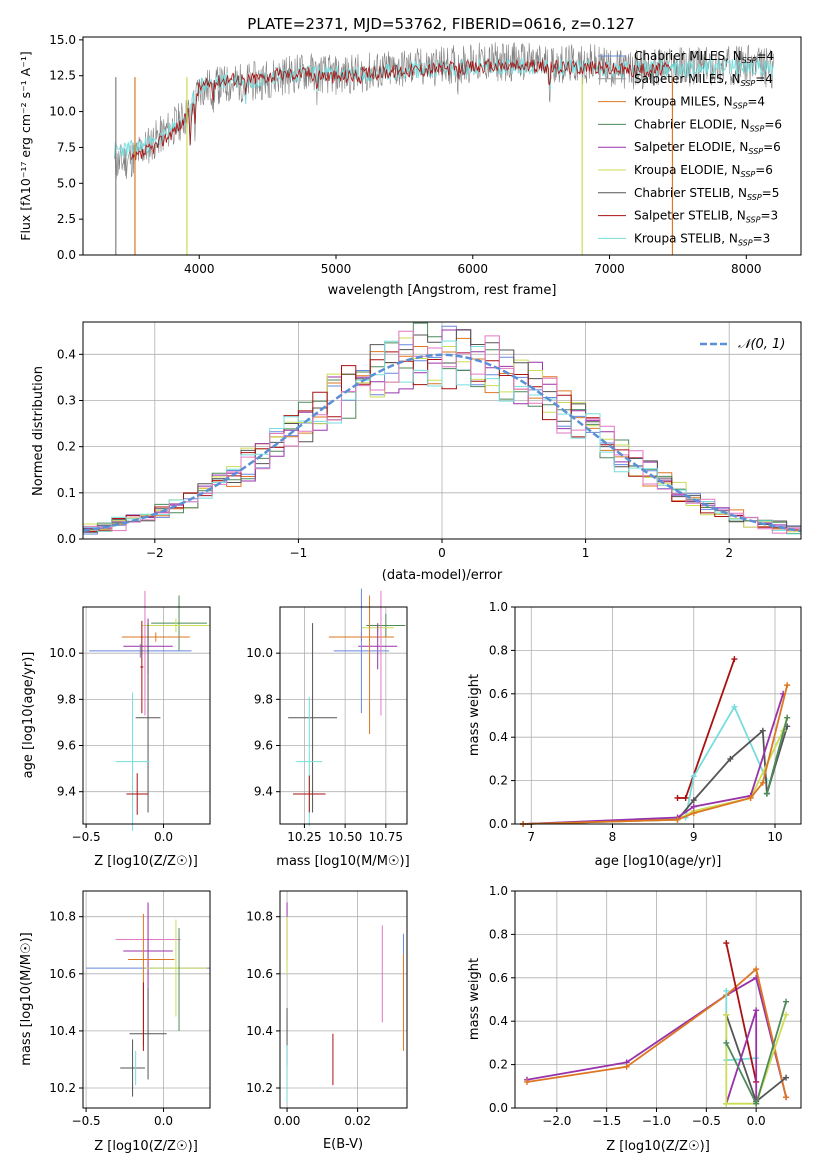 Image resolution: width=819 pixels, height=1170 pixels. Describe the element at coordinates (357, 1121) in the screenshot. I see `x-tick-label: 0.02` at that location.